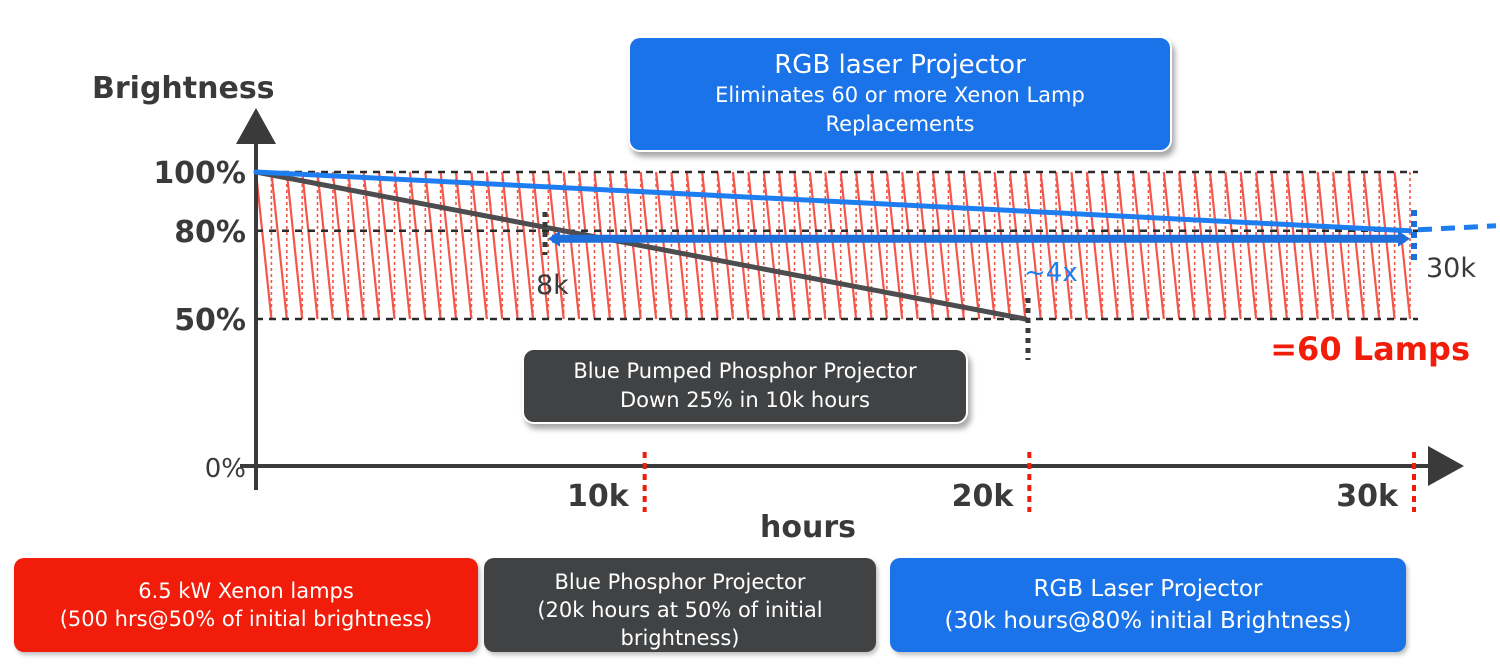 This screenshot has width=1500, height=672. I want to click on rgb-callout-line2: Eliminates 60 or more Xenon Lamp, so click(900, 95).